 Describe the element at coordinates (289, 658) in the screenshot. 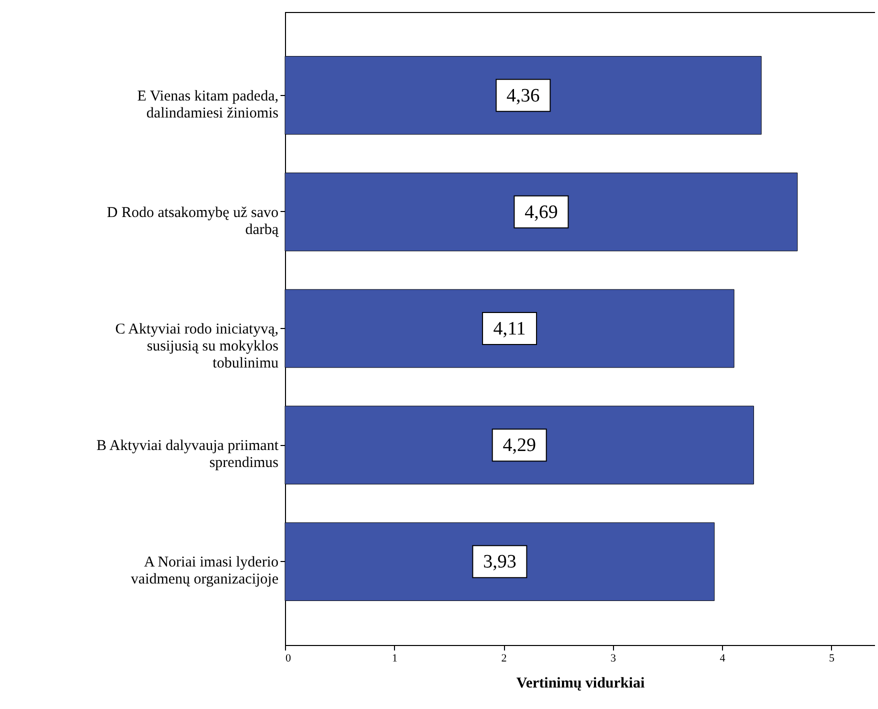

I see `x-tick-label: 0` at that location.